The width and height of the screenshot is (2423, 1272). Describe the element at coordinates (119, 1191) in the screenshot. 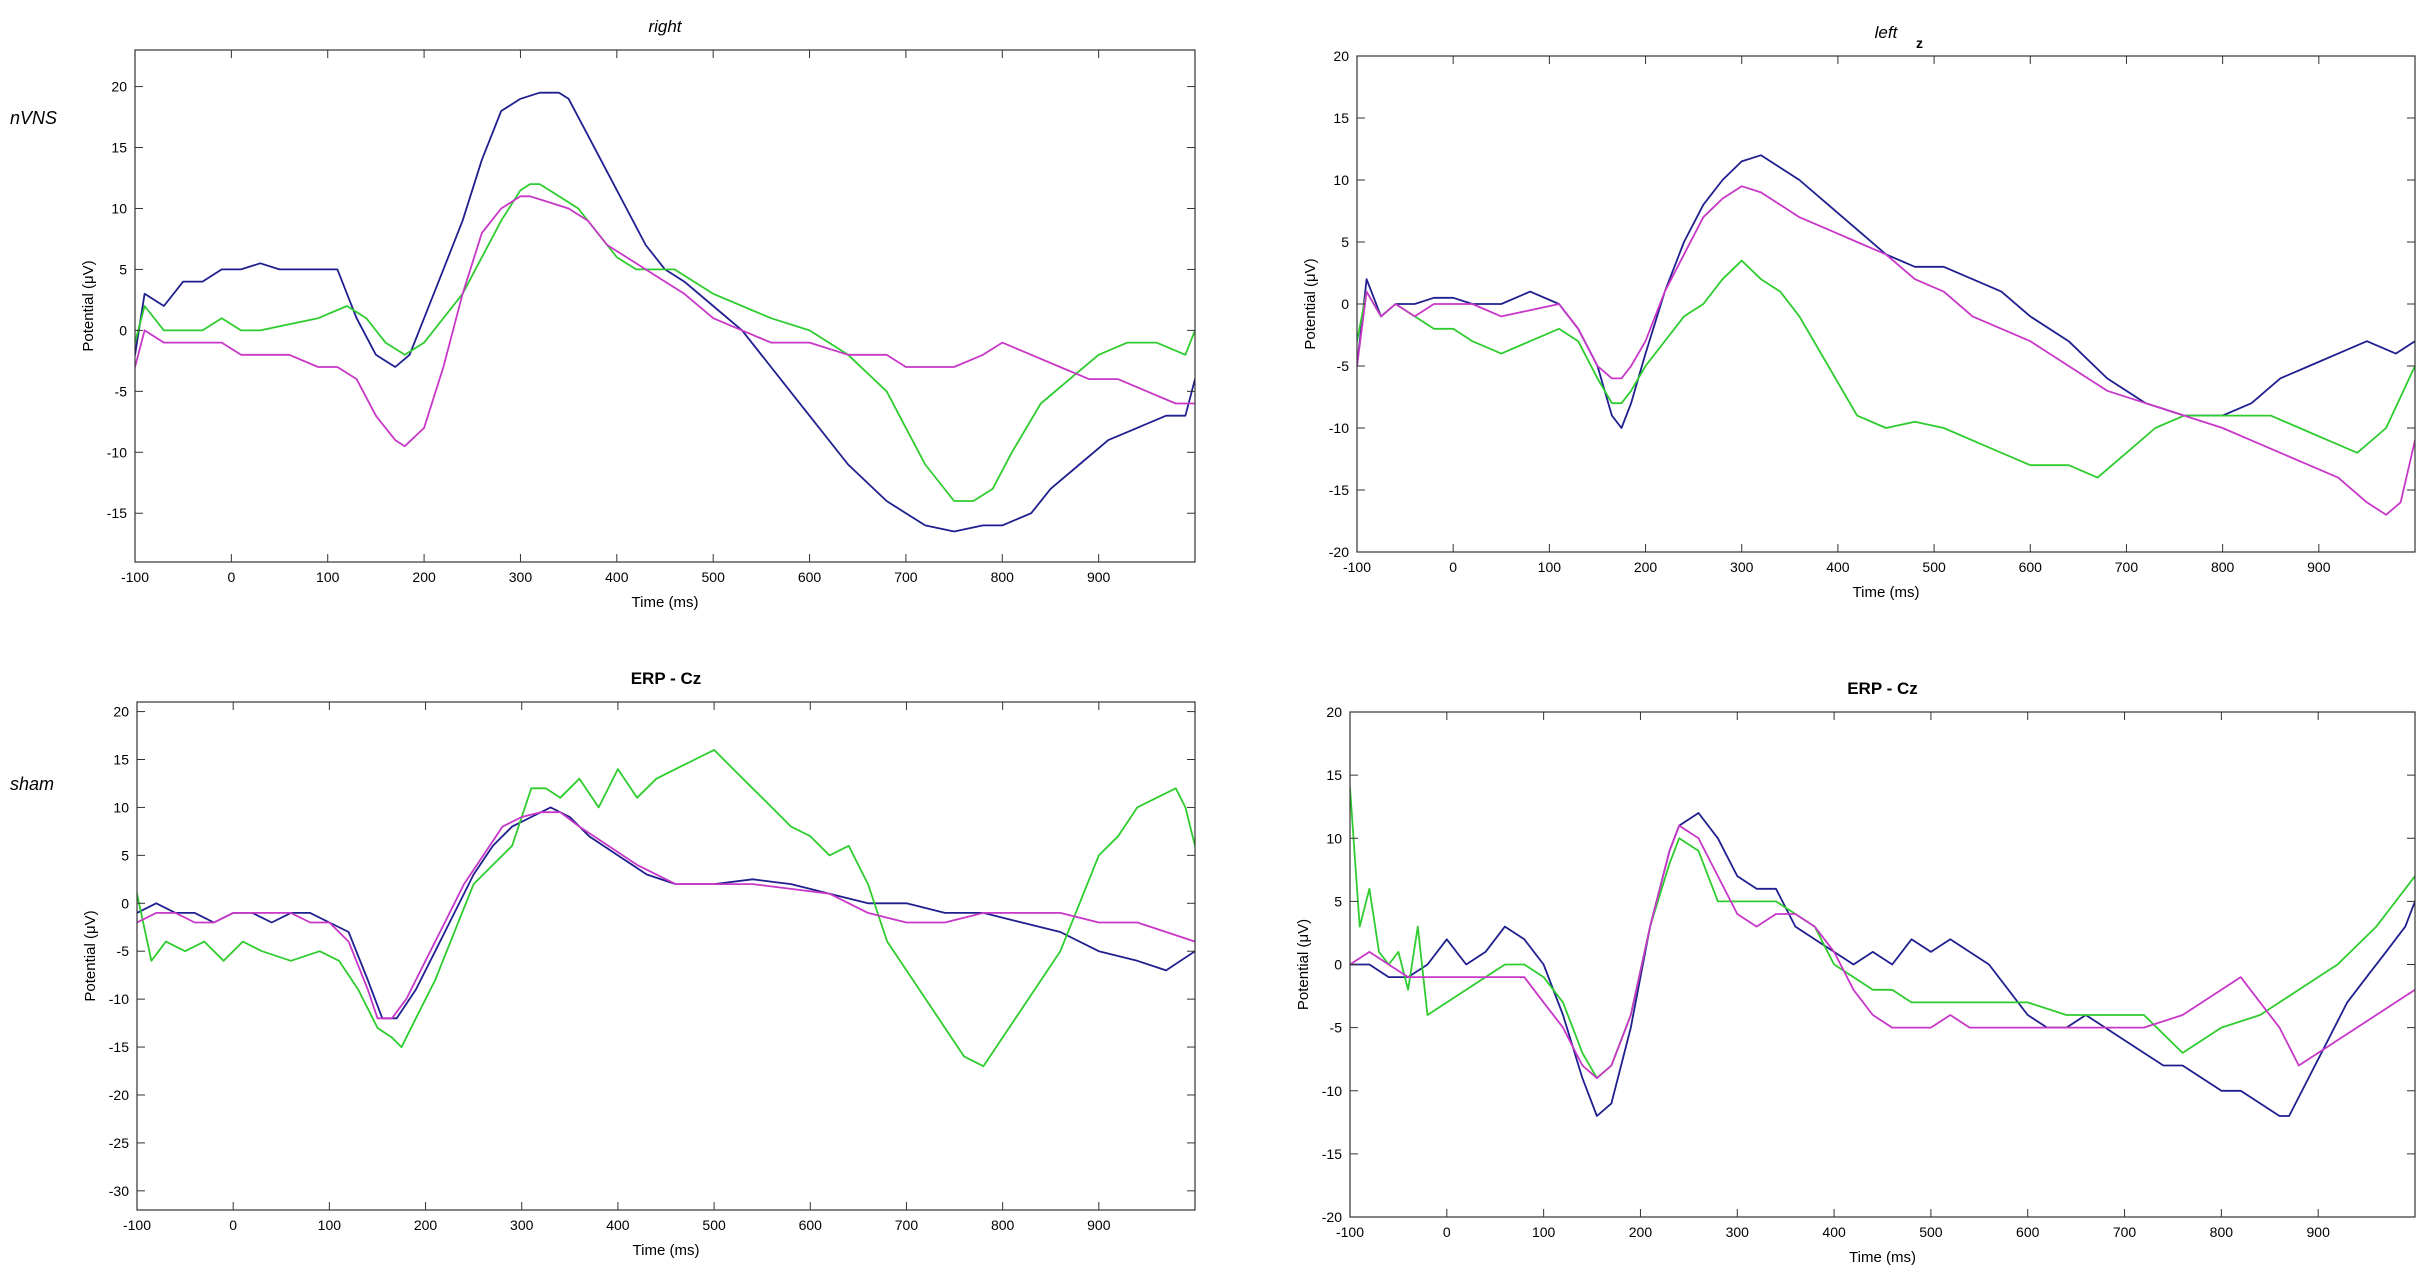

I see `y-tick-label: -30` at that location.